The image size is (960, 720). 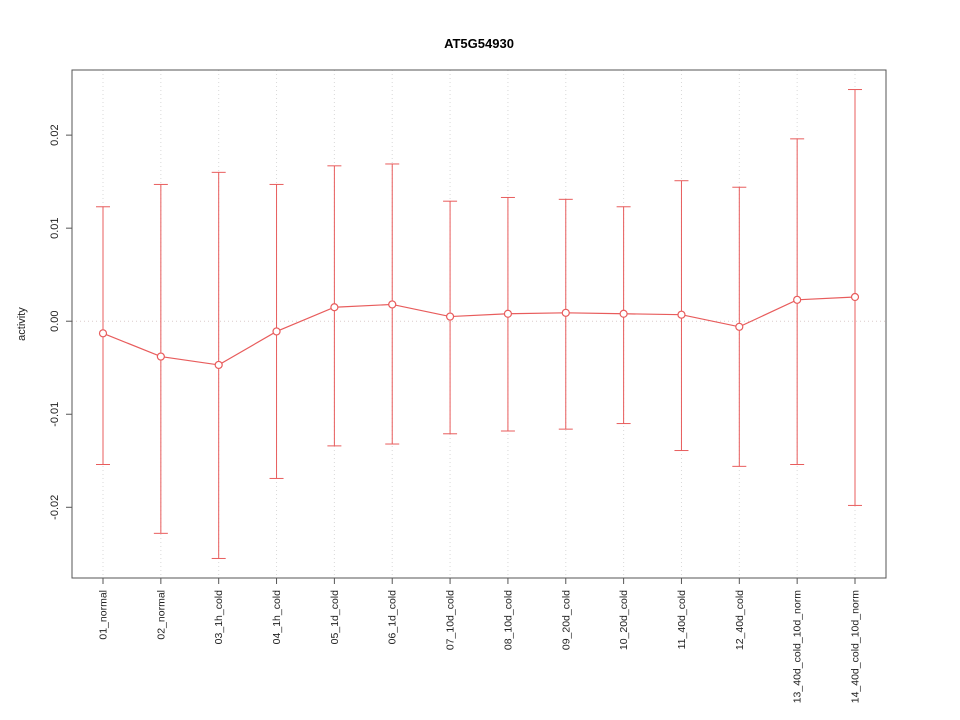 What do you see at coordinates (451, 620) in the screenshot?
I see `x-tick-label: 07_10d_cold` at bounding box center [451, 620].